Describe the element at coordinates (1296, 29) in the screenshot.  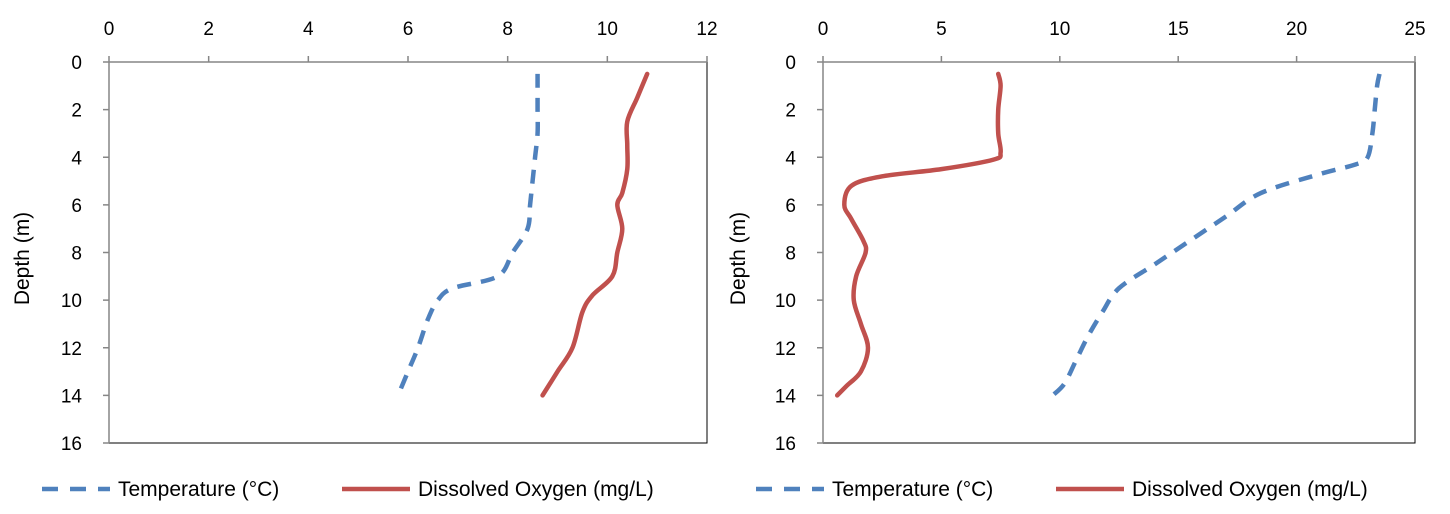
I see `x-tick-label: 20` at that location.